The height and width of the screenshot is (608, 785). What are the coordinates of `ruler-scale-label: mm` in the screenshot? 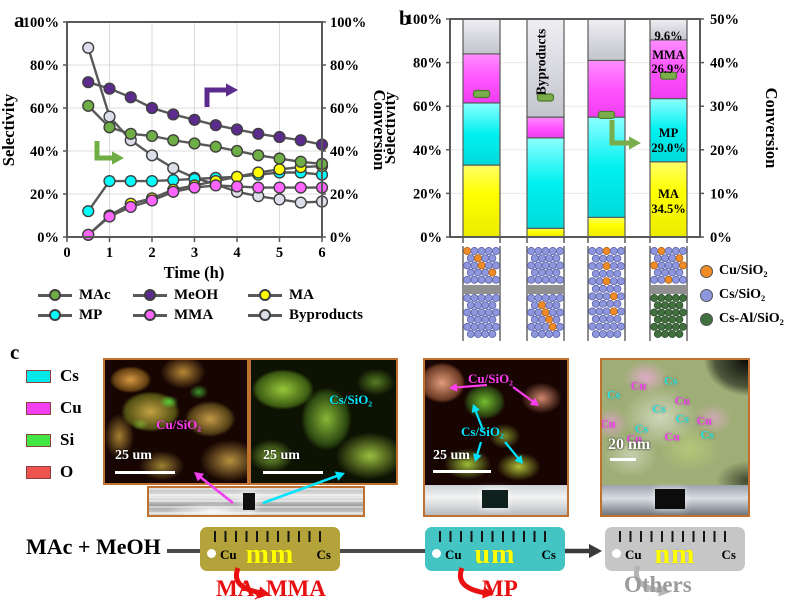 It's located at (270, 554).